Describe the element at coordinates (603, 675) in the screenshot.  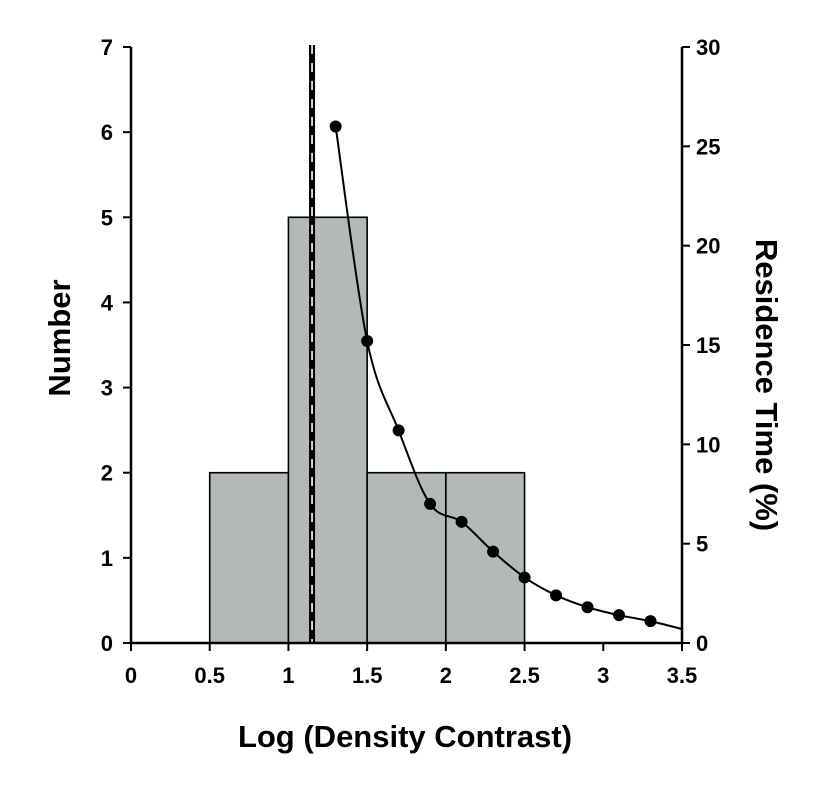
I see `x-tick-label: 3` at that location.